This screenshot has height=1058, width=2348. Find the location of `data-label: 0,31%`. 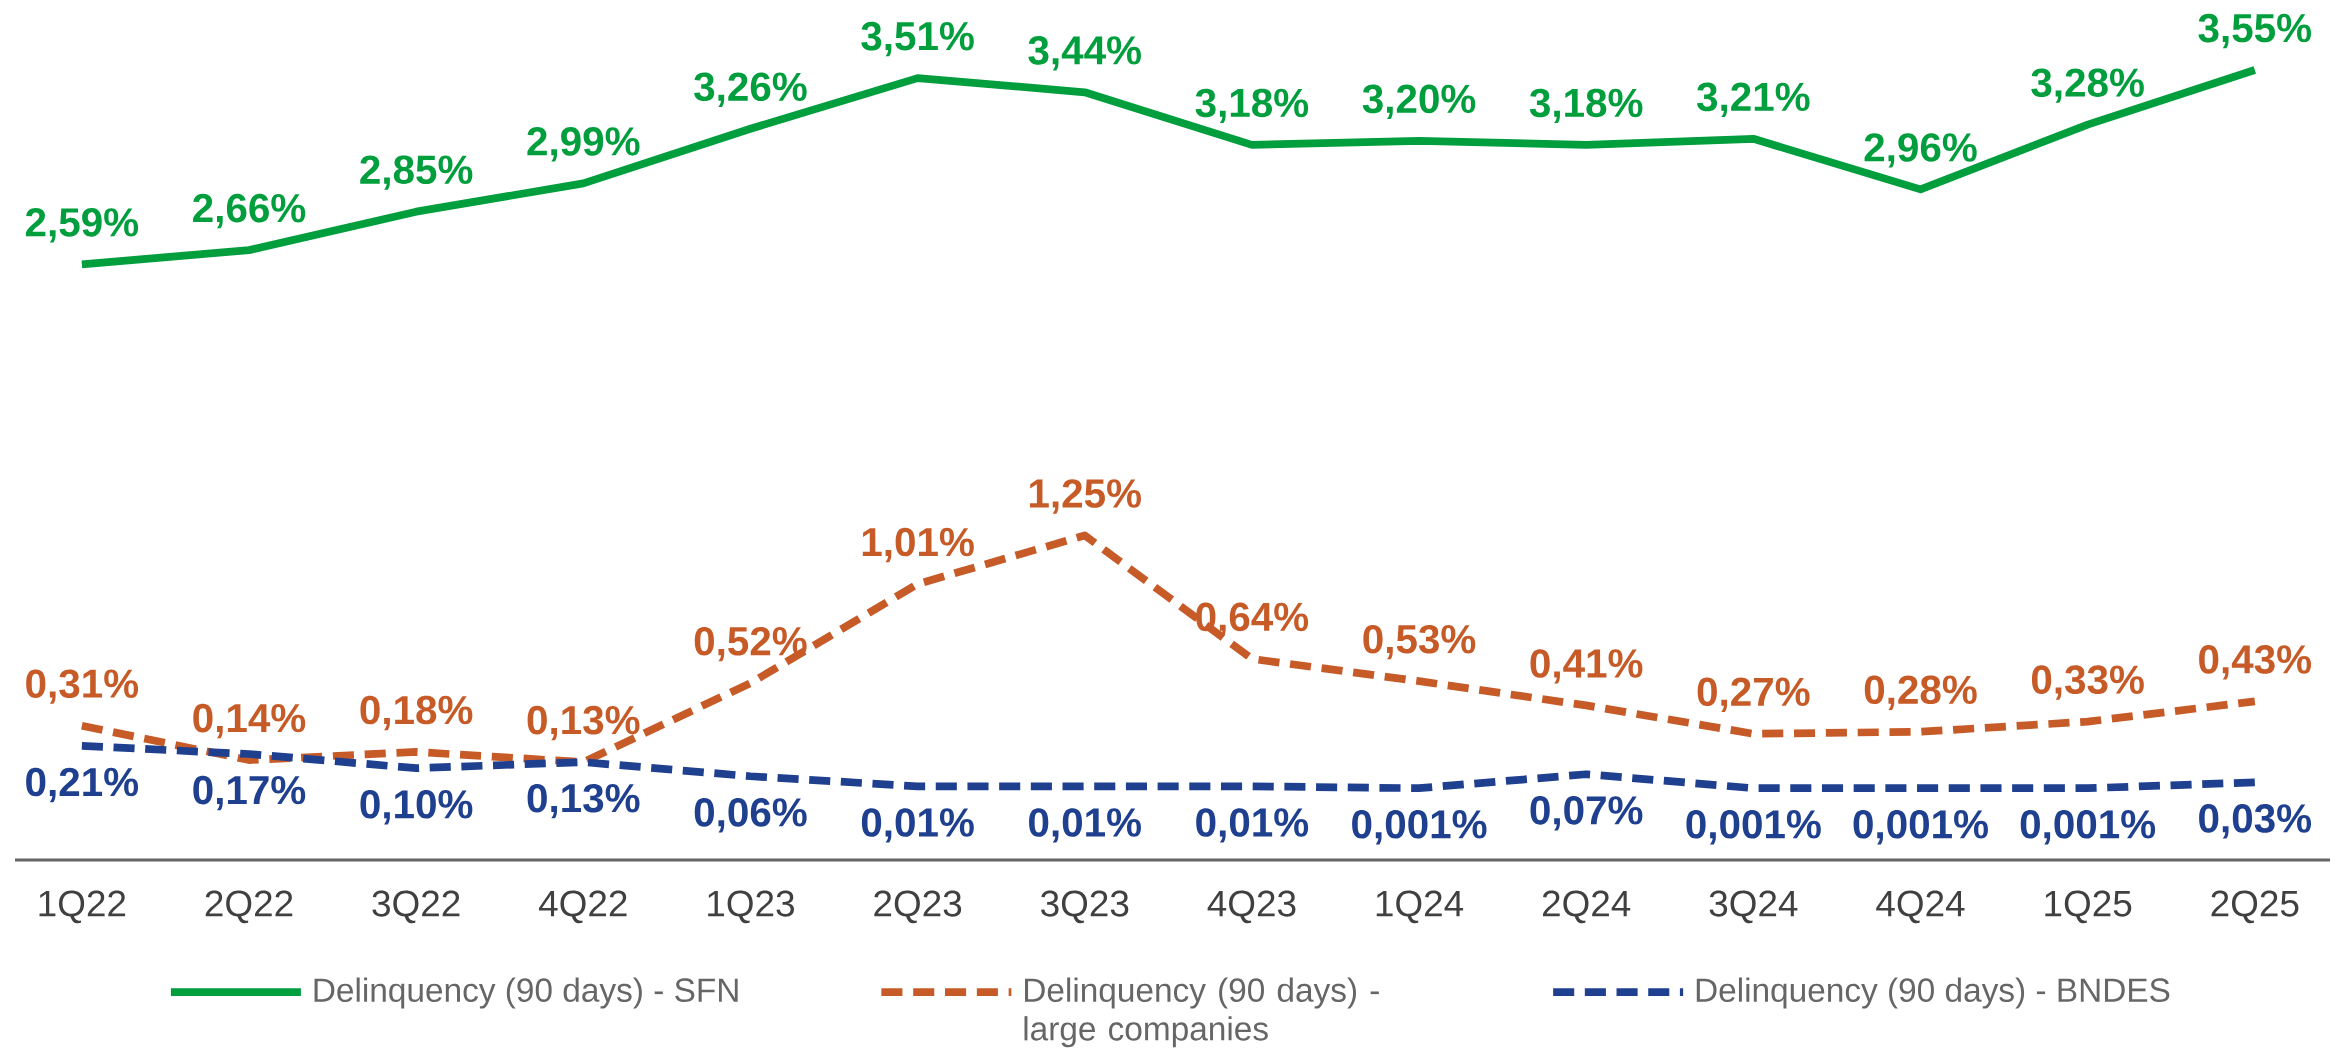

data-label: 0,31% is located at coordinates (82, 686).